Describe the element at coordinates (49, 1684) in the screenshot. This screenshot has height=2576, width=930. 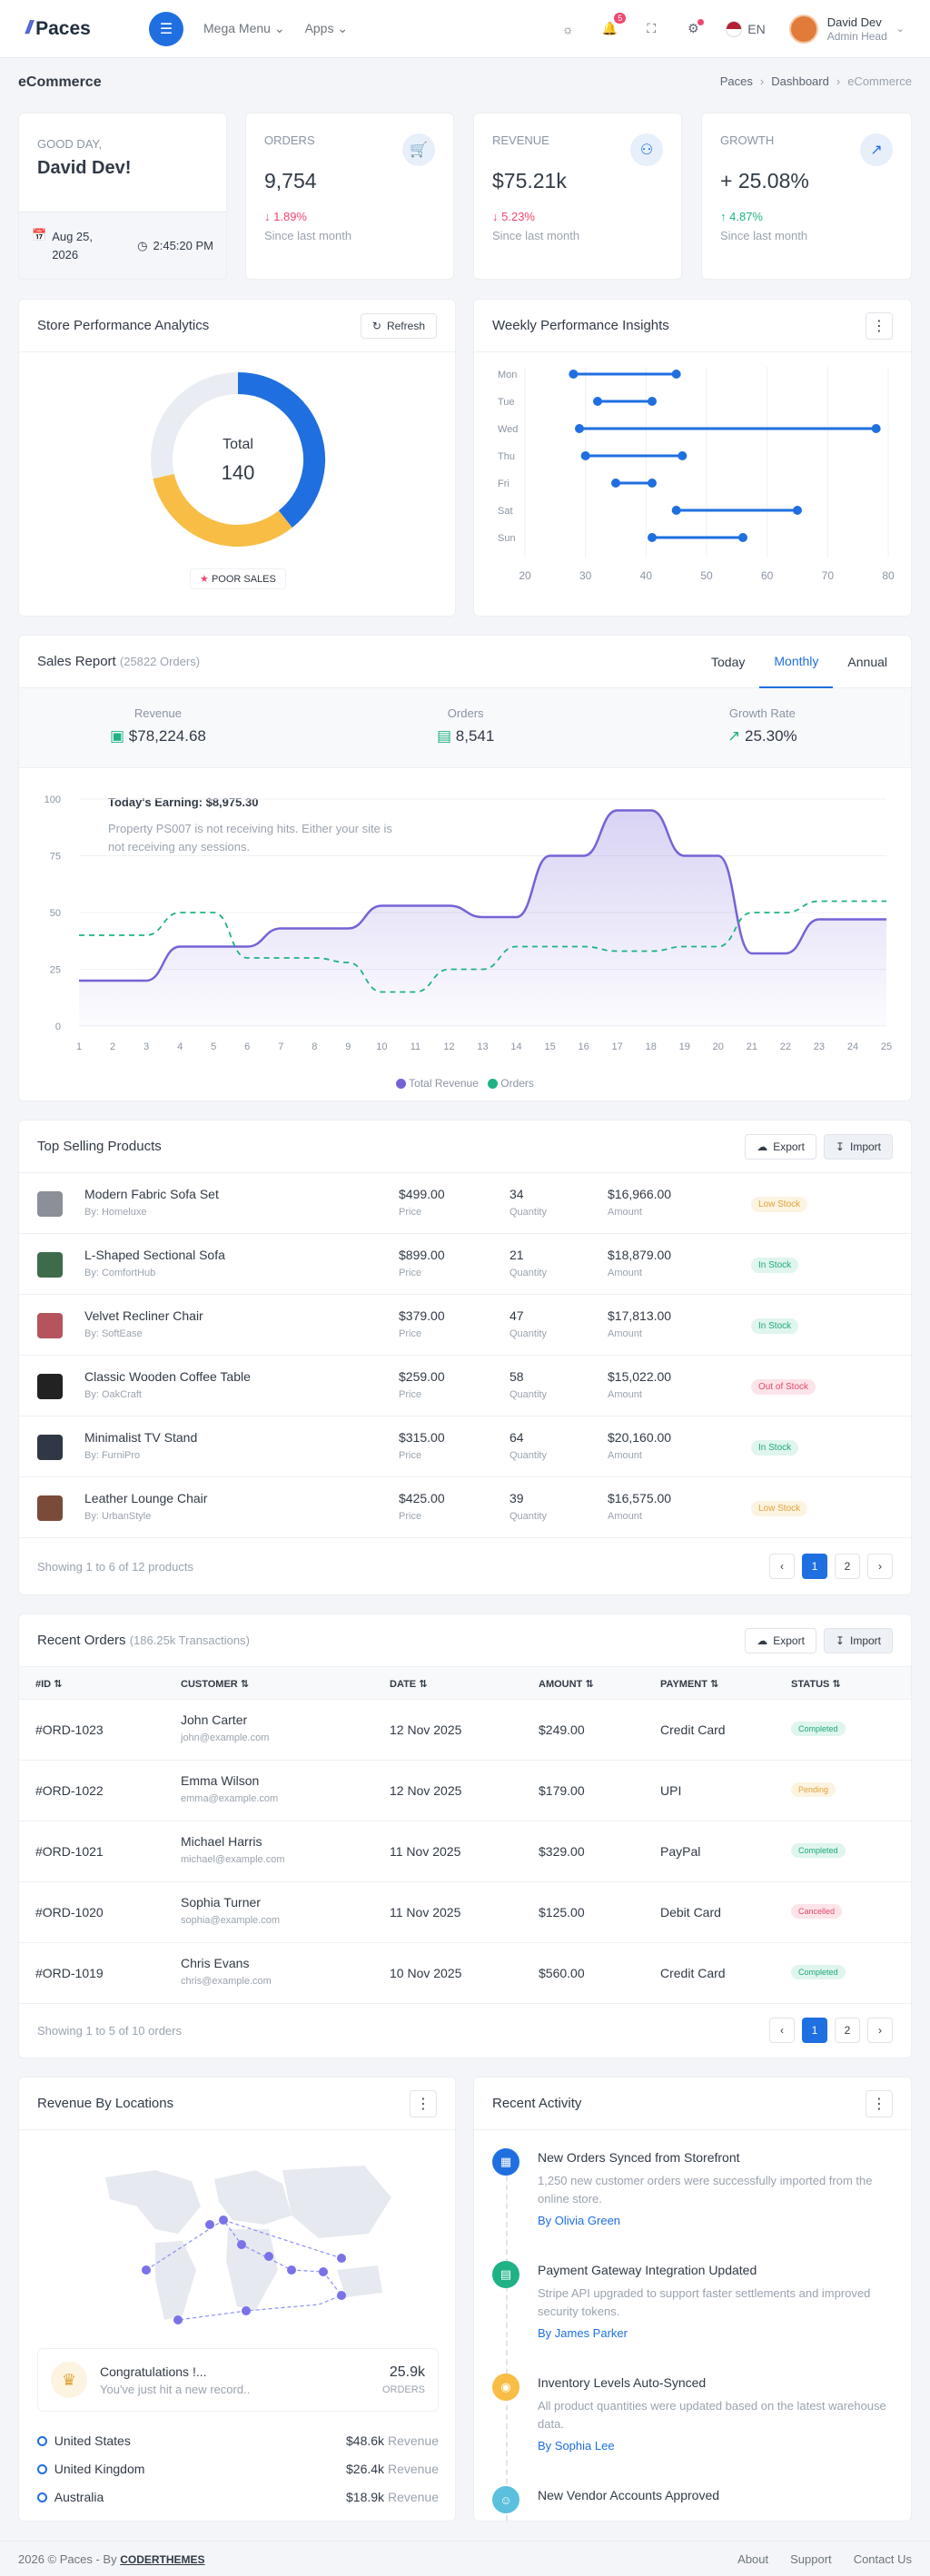
I see `col-id: #ID ⇅` at that location.